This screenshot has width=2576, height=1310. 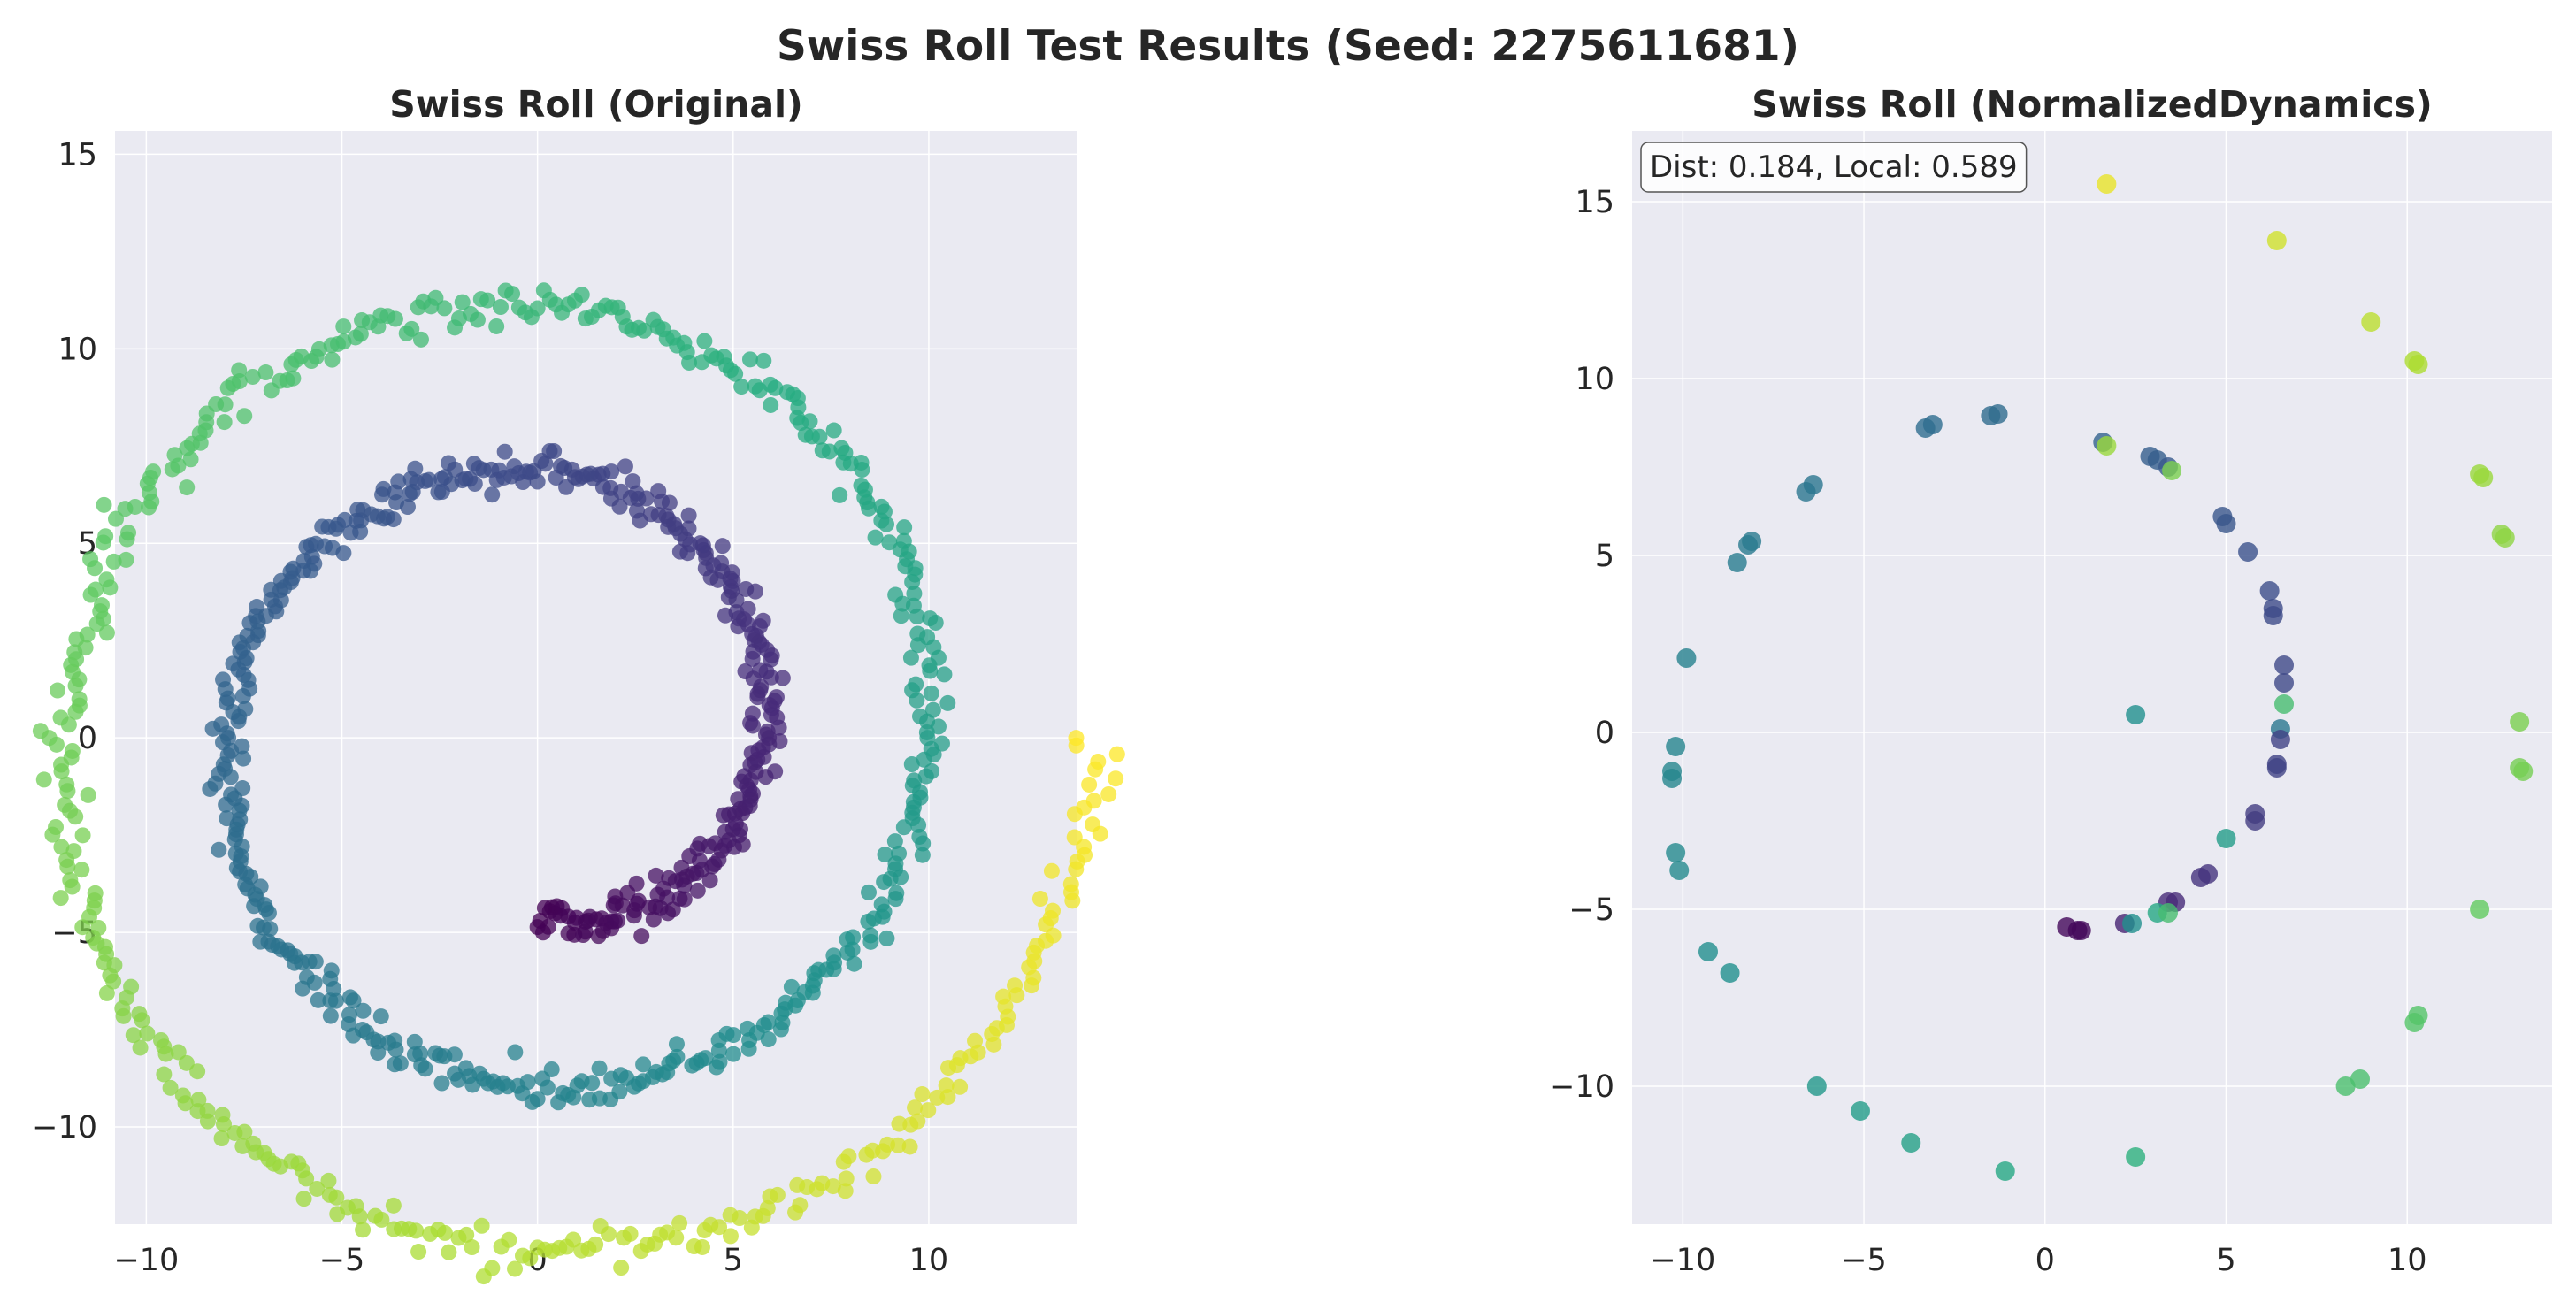 I want to click on x-tick-label: 5, so click(x=733, y=1260).